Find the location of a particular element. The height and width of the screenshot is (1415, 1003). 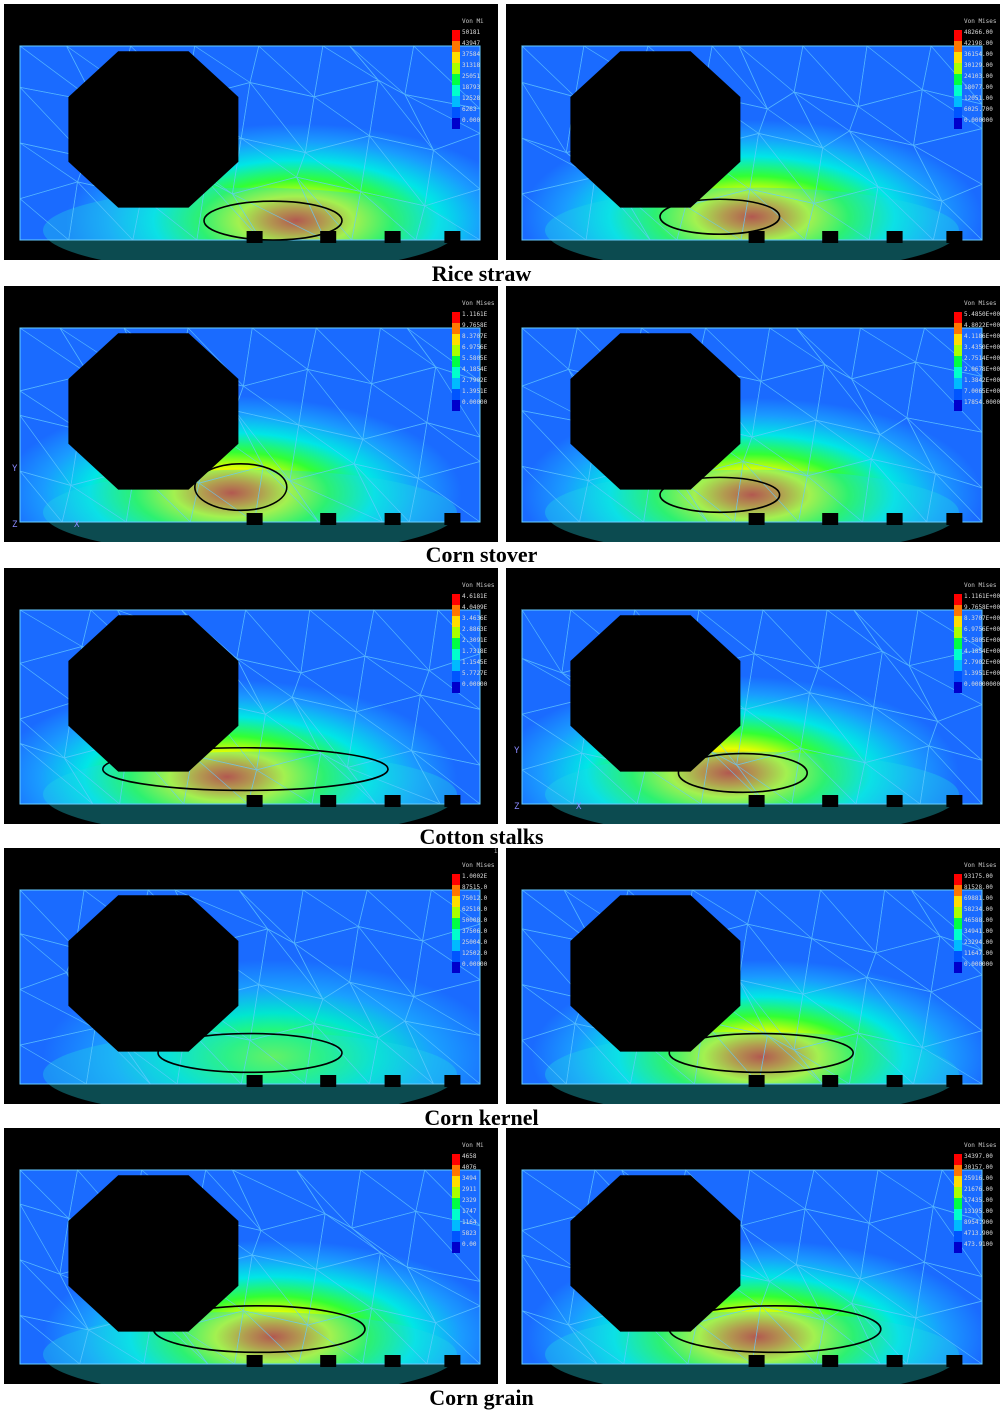

legend-value: 2911 is located at coordinates (469, 1189).